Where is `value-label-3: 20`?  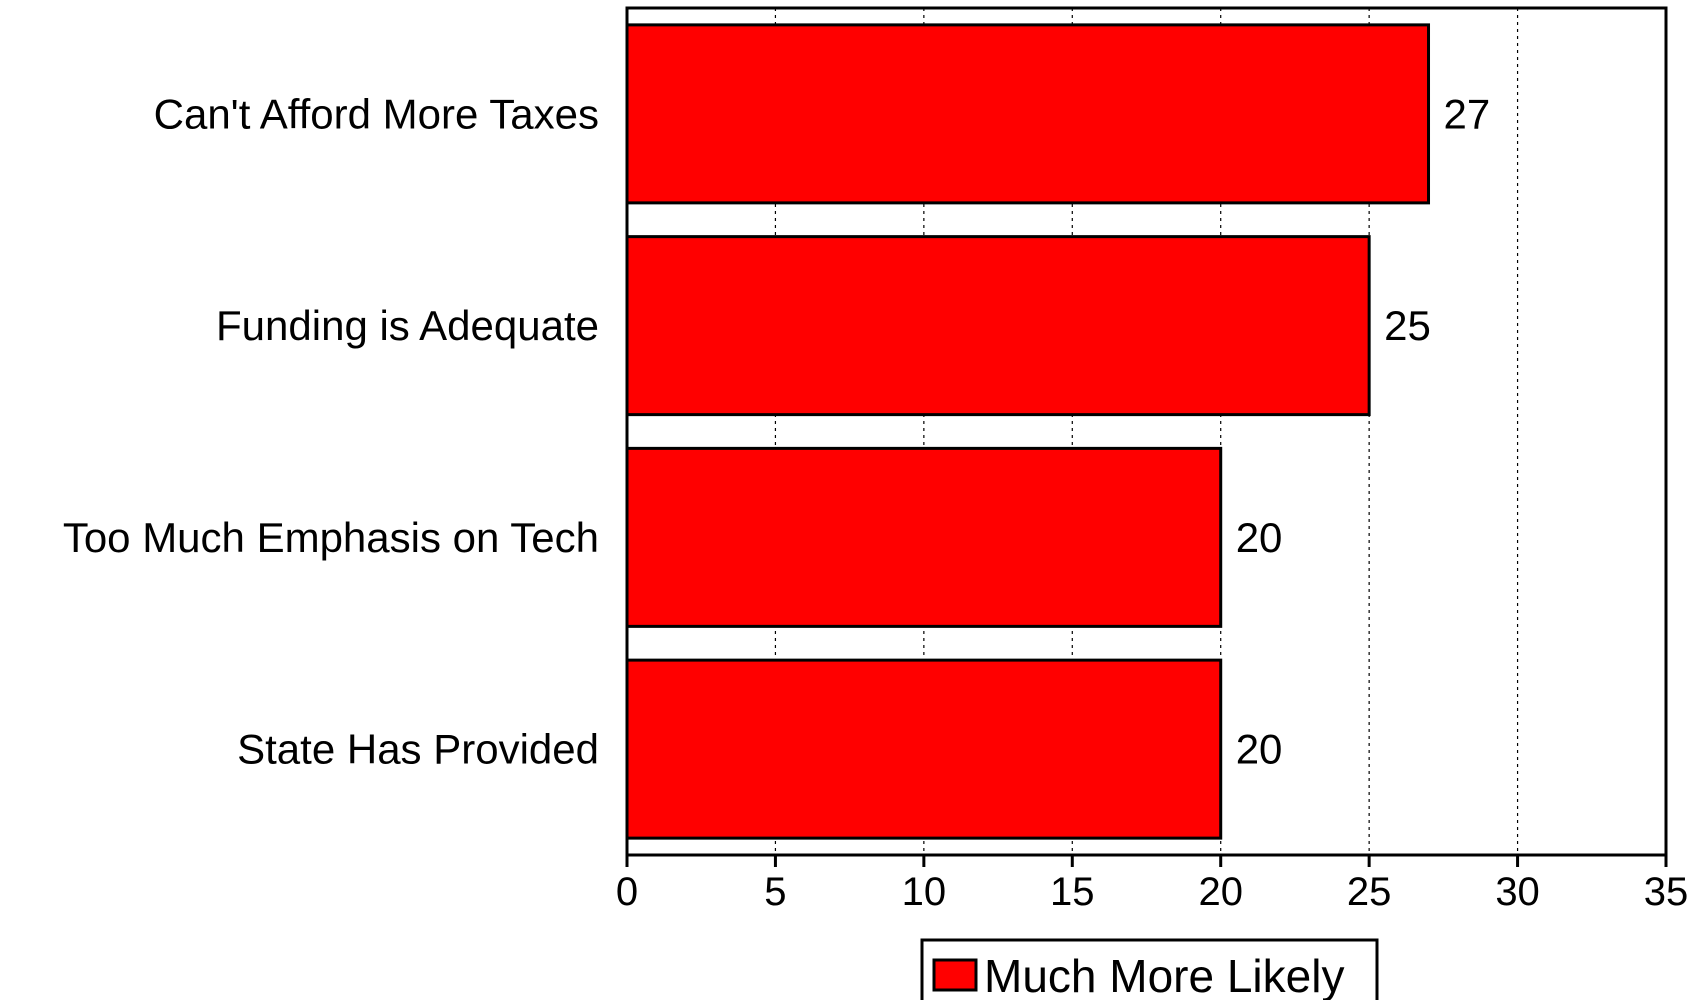 value-label-3: 20 is located at coordinates (1259, 749).